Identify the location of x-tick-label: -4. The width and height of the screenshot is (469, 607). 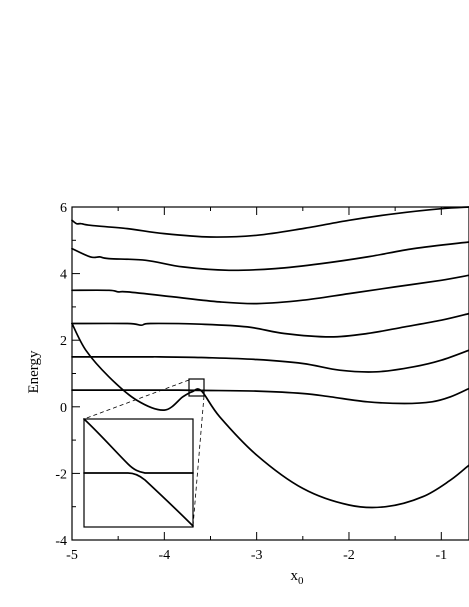
(164, 555).